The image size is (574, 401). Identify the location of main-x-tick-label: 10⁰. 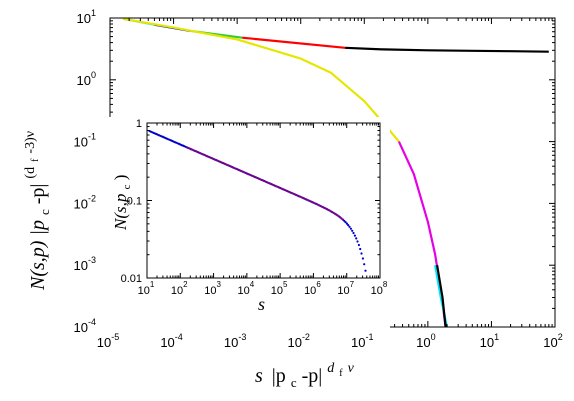
(425, 341).